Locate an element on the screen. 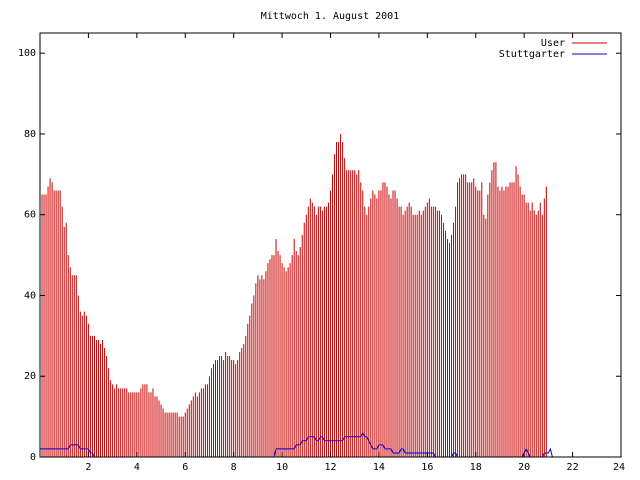 The image size is (640, 480). y-tick-label: 40 is located at coordinates (30, 295).